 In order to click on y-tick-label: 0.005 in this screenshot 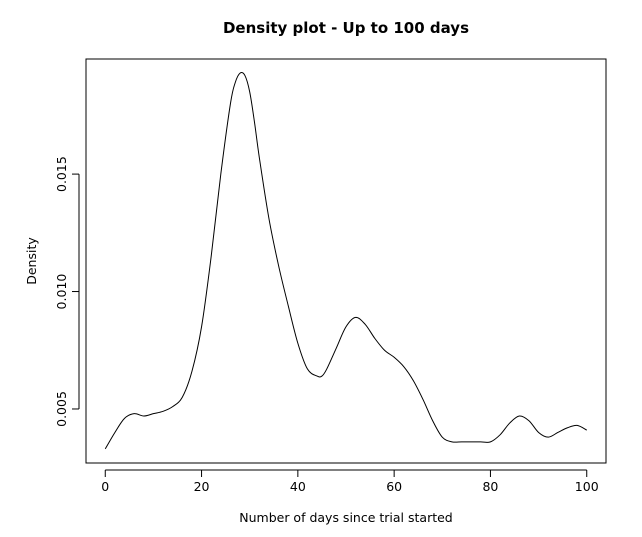, I will do `click(61, 409)`.